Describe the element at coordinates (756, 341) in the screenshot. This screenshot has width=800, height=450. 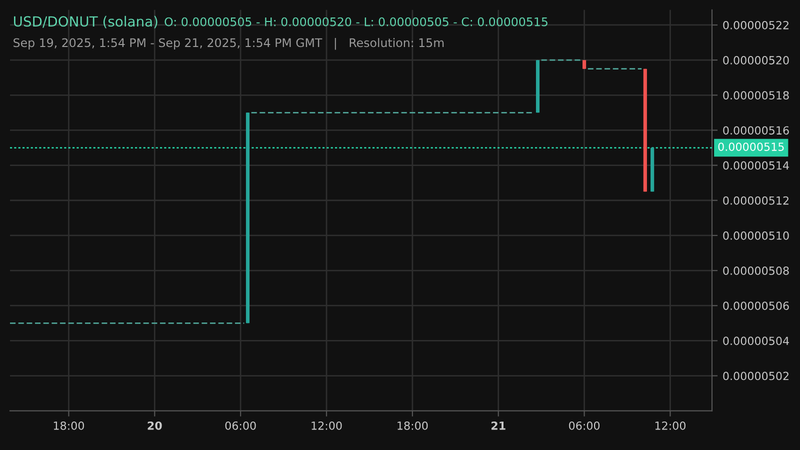
I see `y-tick-label: 0.00000504` at that location.